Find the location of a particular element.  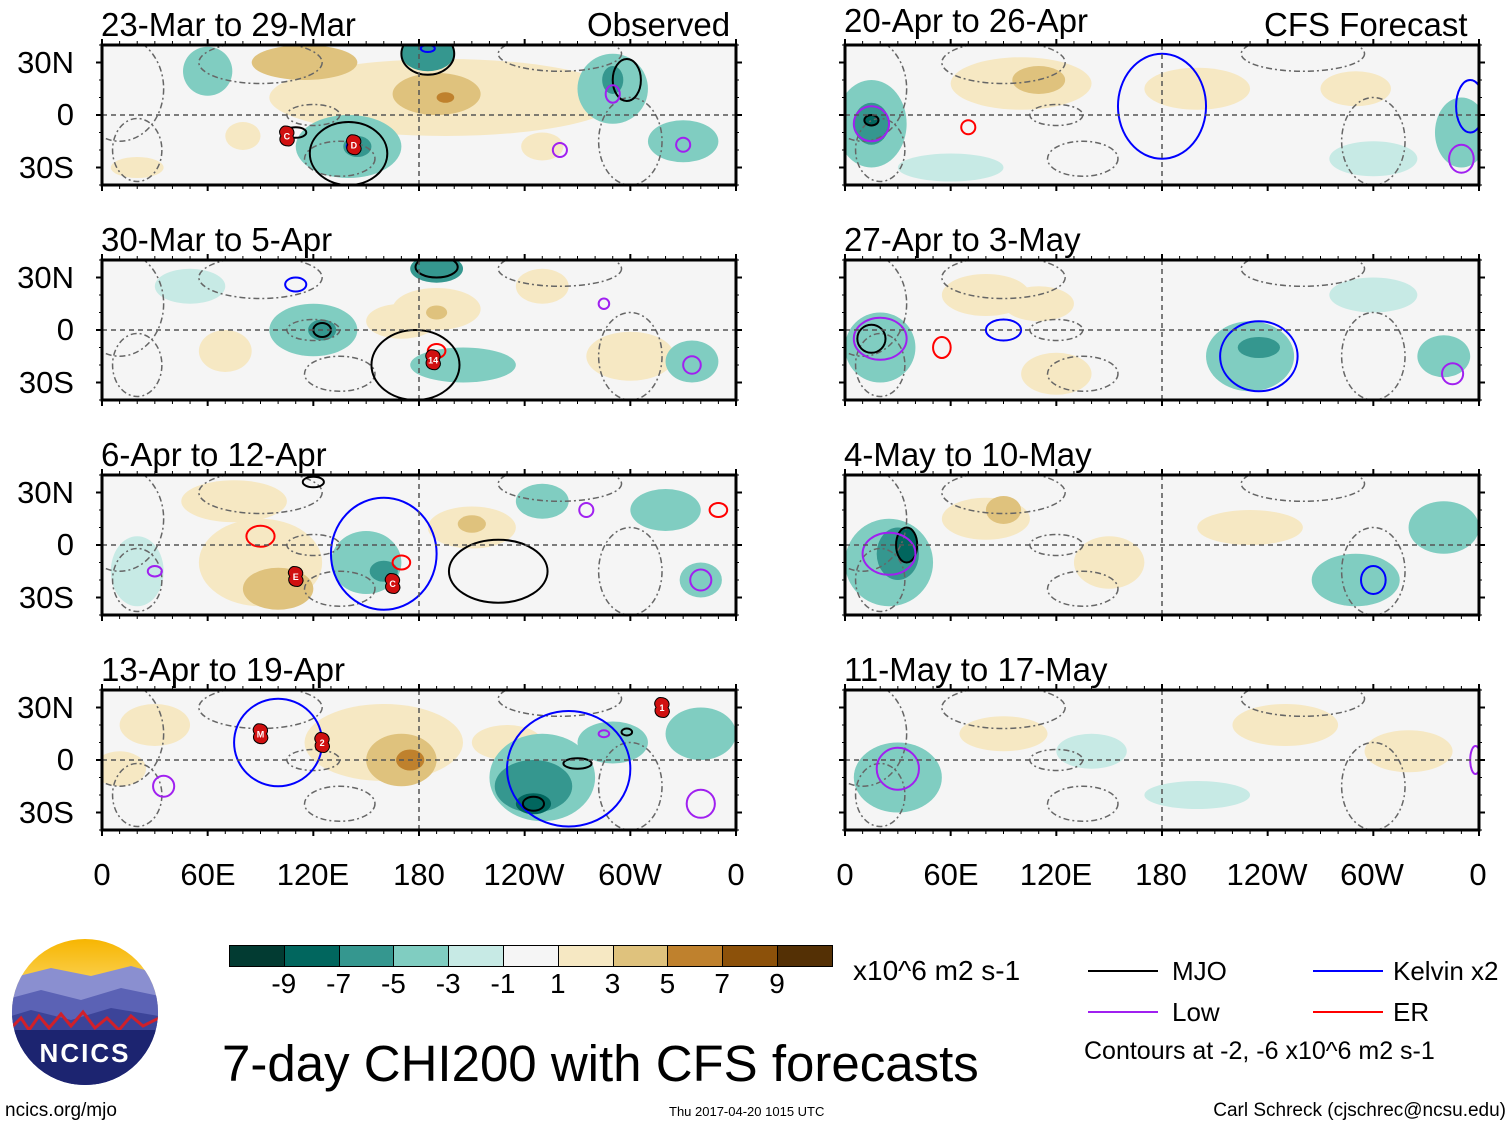

cfs-forecast-label: CFS Forecast is located at coordinates (1366, 24).